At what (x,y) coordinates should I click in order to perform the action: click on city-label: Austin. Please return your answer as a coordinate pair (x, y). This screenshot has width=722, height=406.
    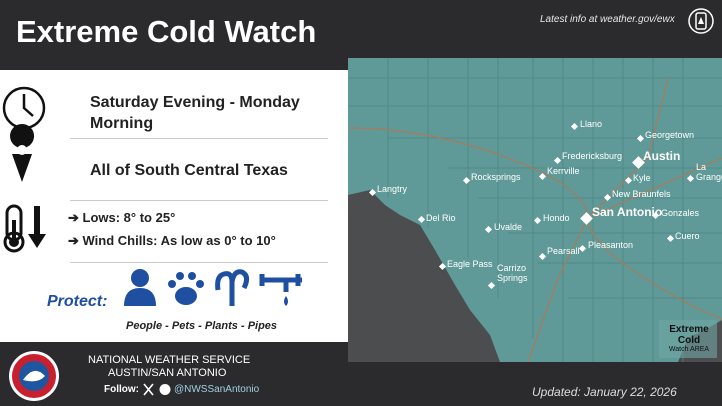
    Looking at the image, I should click on (662, 156).